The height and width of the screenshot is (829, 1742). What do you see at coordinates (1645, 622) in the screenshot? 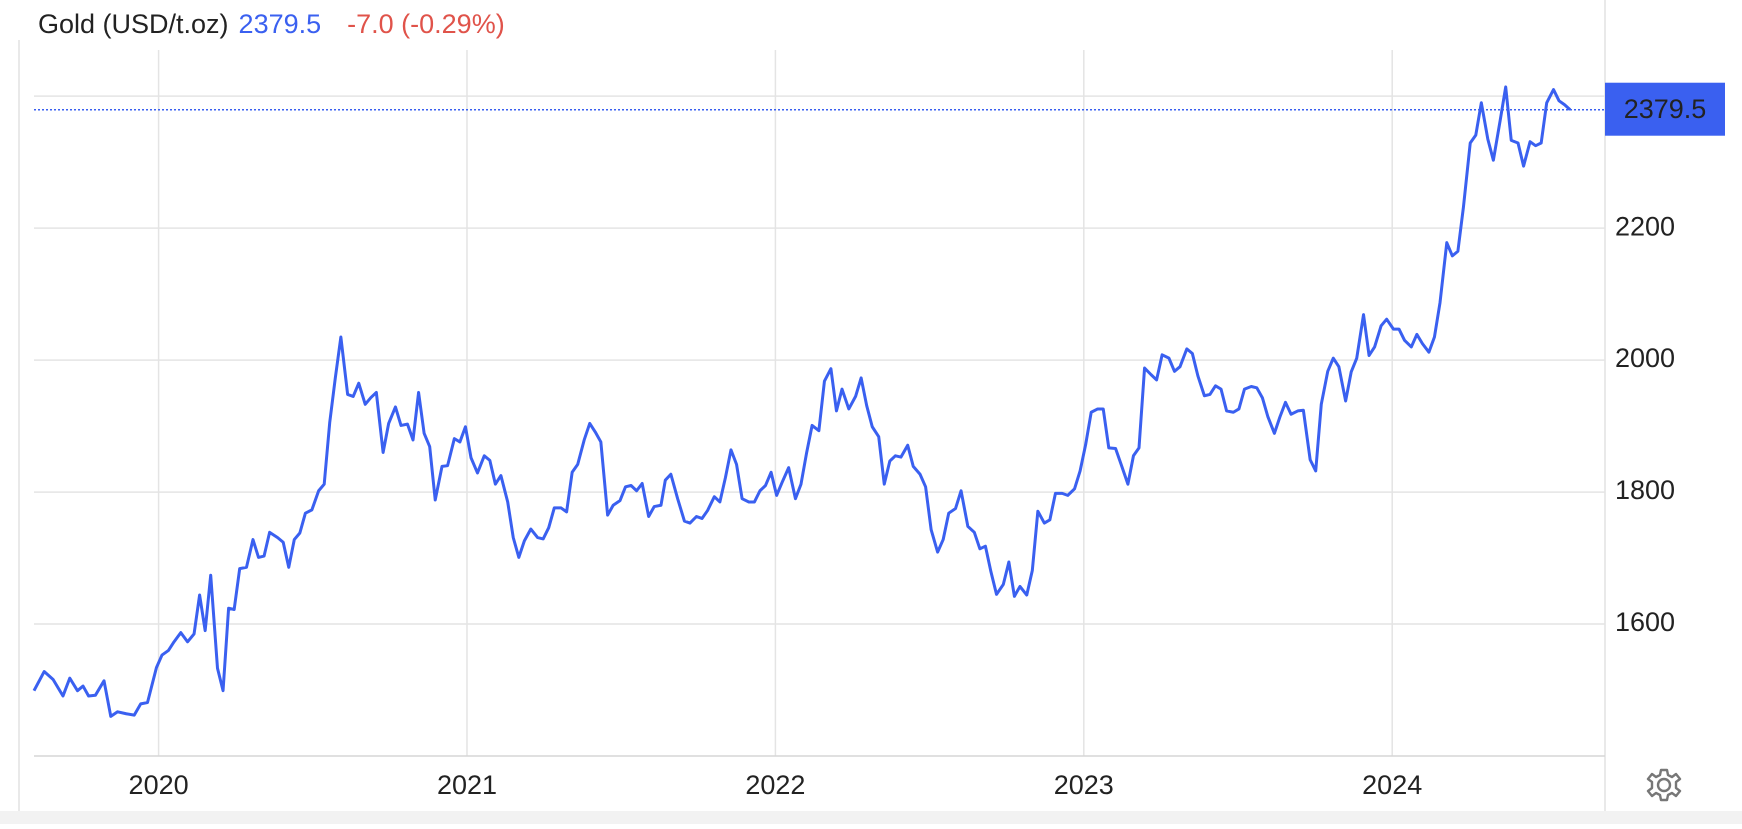
I see `y-tick-label: 1600` at bounding box center [1645, 622].